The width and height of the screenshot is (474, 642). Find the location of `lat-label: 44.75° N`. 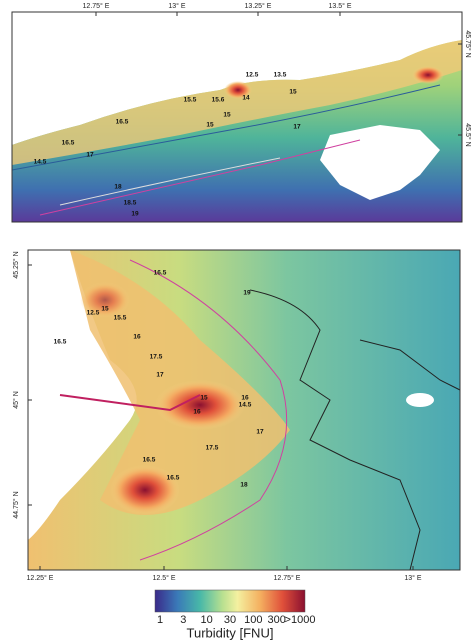

lat-label: 44.75° N is located at coordinates (16, 504).